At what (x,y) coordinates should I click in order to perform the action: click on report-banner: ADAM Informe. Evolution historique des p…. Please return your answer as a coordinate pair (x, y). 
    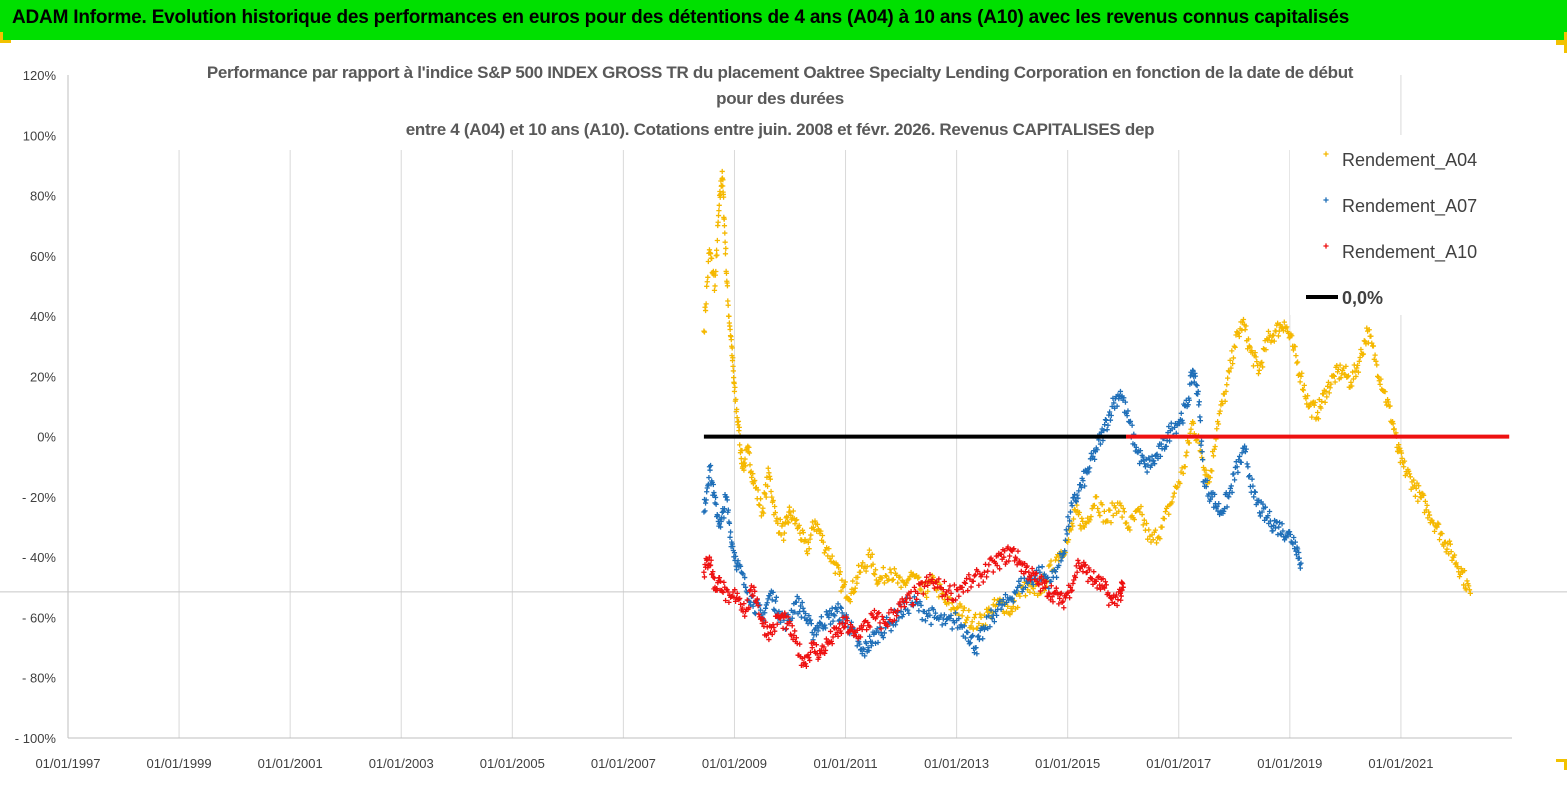
    Looking at the image, I should click on (783, 20).